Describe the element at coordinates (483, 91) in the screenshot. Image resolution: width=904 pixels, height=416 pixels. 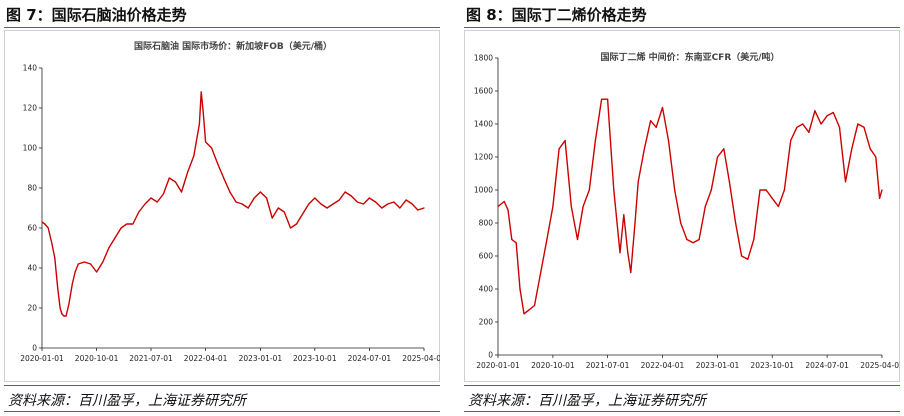
I see `y-tick-label: 1600` at that location.